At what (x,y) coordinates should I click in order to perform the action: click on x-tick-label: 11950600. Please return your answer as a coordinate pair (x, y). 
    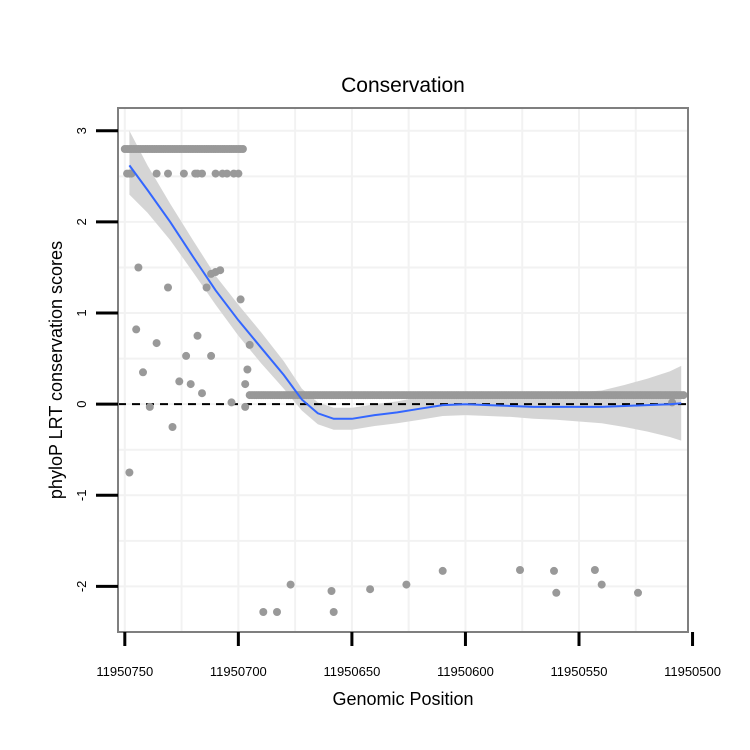
    Looking at the image, I should click on (465, 671).